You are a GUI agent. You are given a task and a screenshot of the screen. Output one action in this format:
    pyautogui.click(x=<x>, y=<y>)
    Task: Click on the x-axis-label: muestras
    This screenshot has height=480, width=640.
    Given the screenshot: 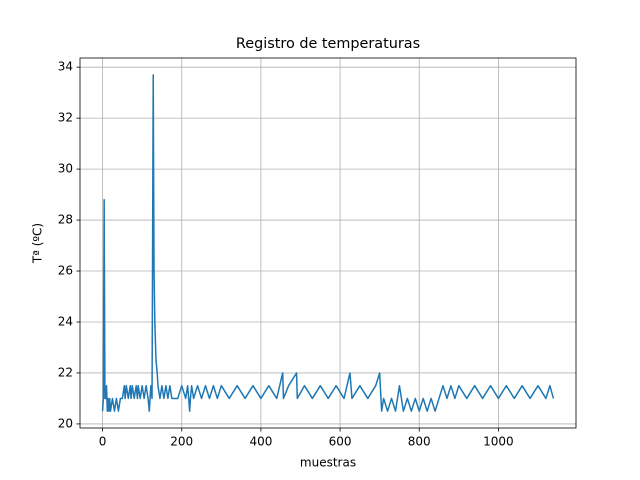 What is the action you would take?
    pyautogui.click(x=328, y=463)
    